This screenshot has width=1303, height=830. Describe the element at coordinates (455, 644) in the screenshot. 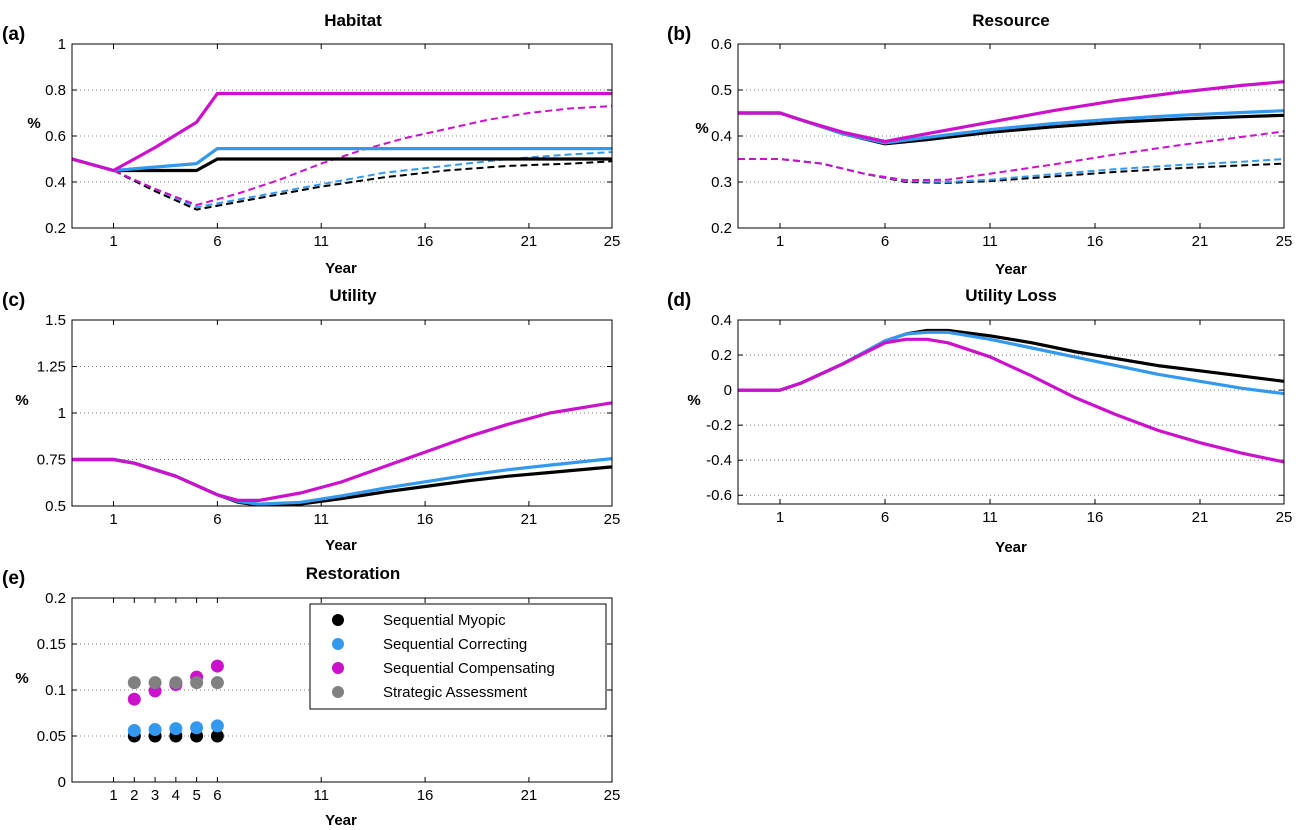

I see `legend-label-correcting: Sequential Correcting` at that location.